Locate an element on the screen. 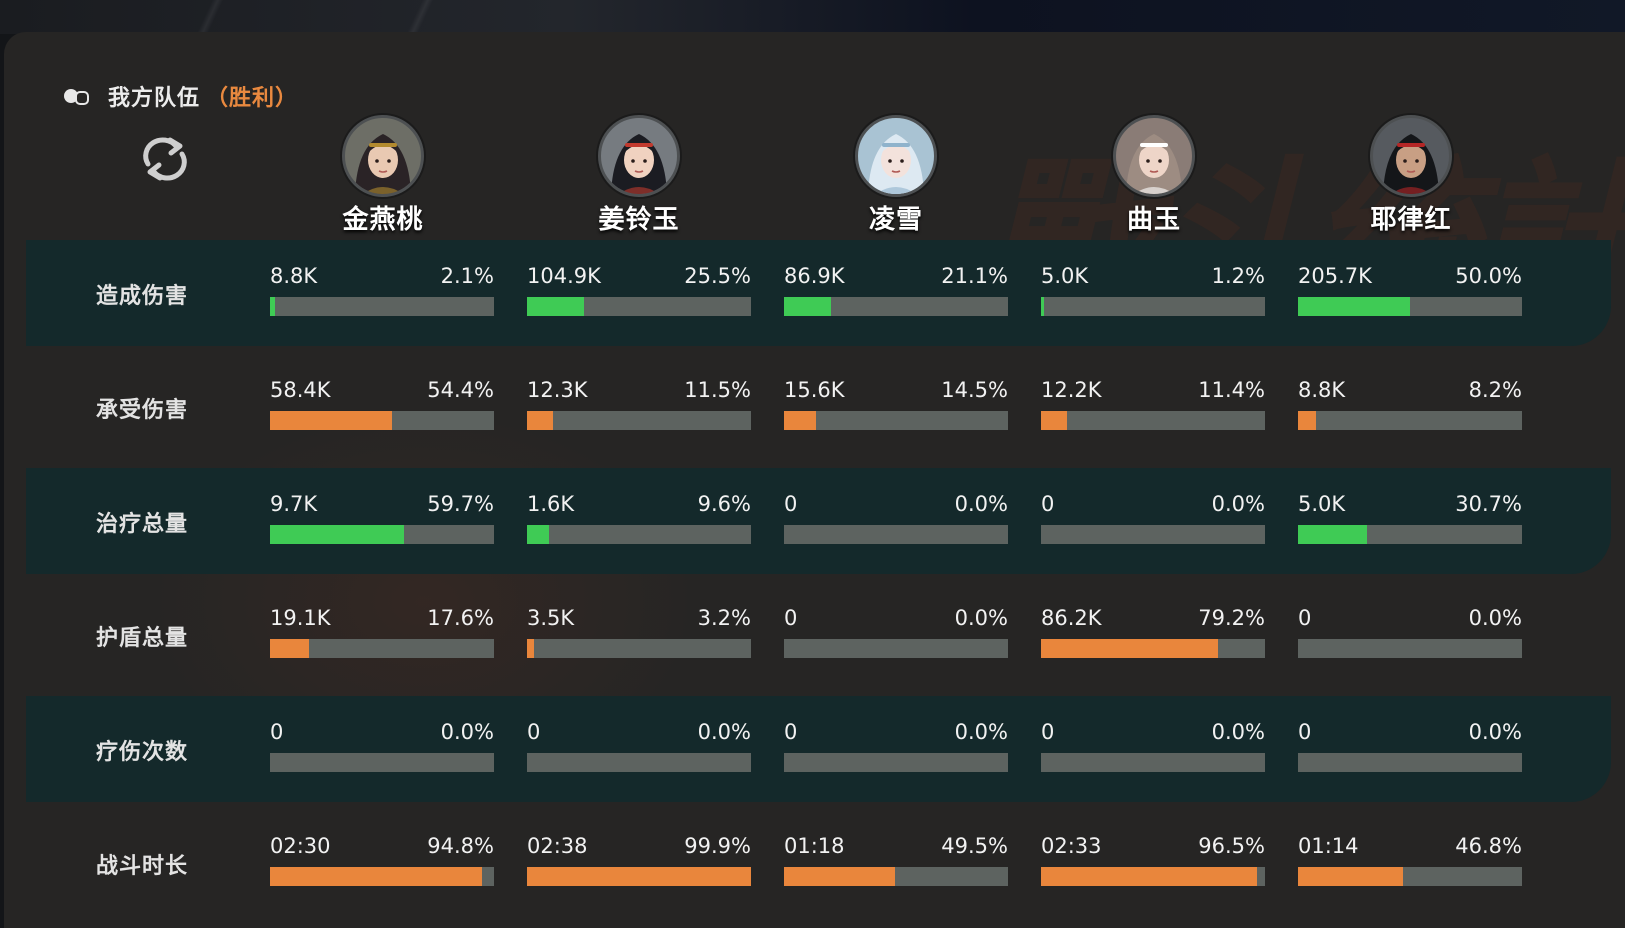 The image size is (1625, 928). stat-value: 19.1K is located at coordinates (300, 618).